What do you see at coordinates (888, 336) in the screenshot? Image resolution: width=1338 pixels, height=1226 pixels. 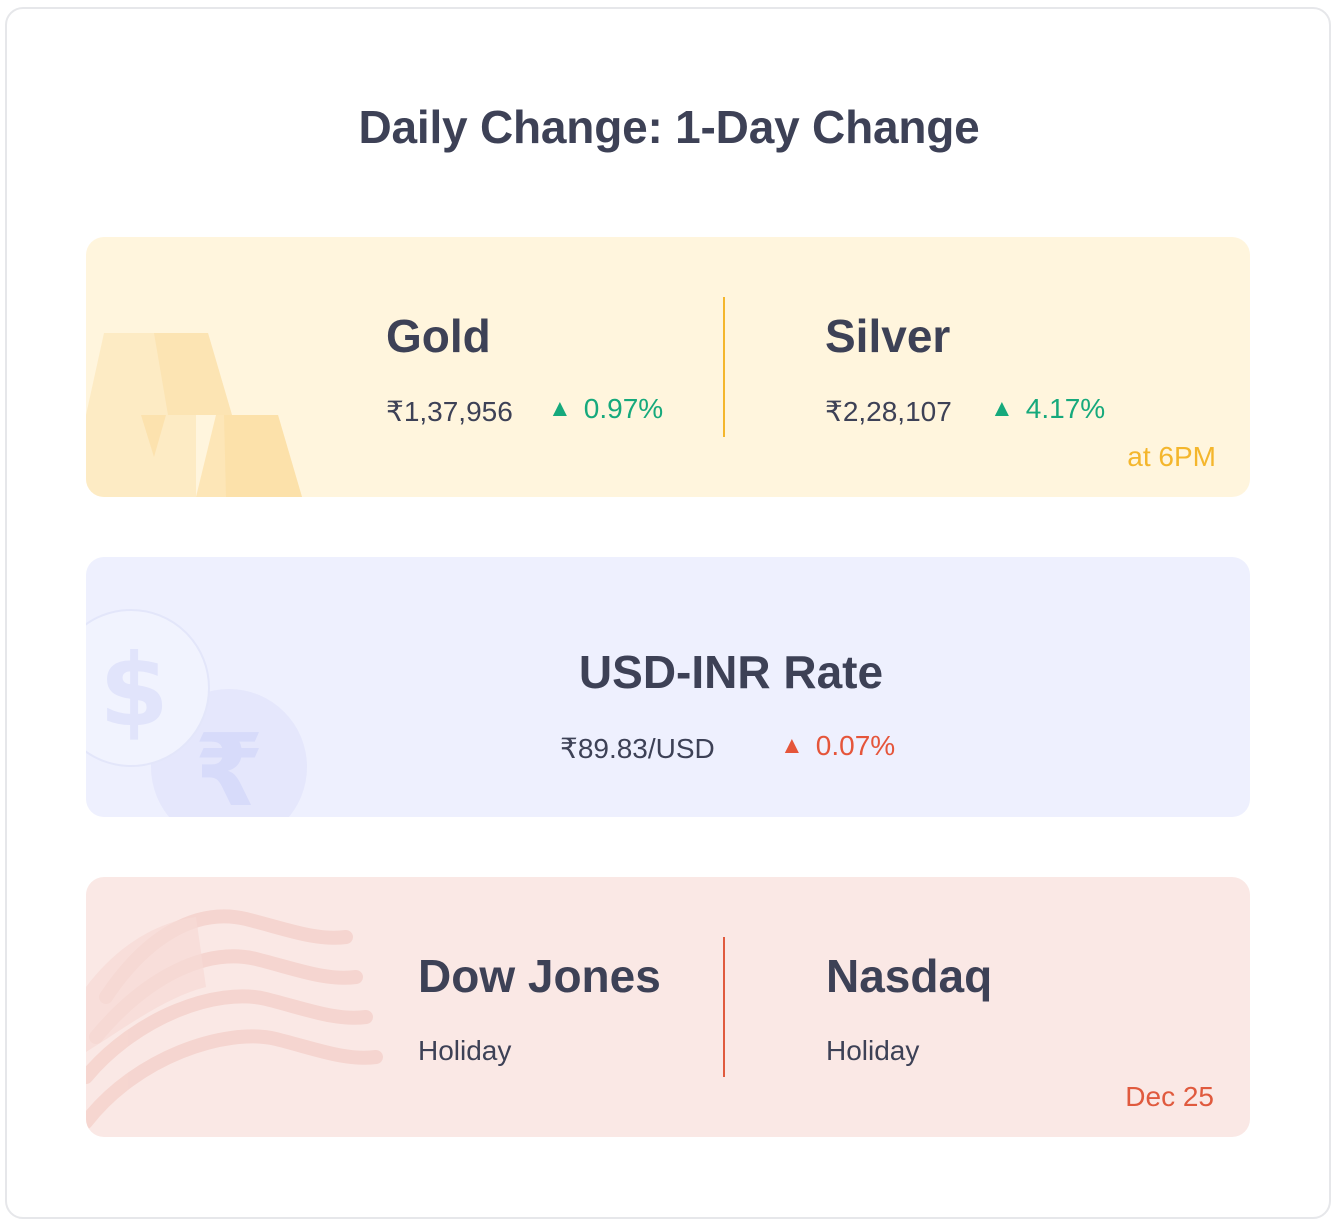 I see `silver-name: Silver` at bounding box center [888, 336].